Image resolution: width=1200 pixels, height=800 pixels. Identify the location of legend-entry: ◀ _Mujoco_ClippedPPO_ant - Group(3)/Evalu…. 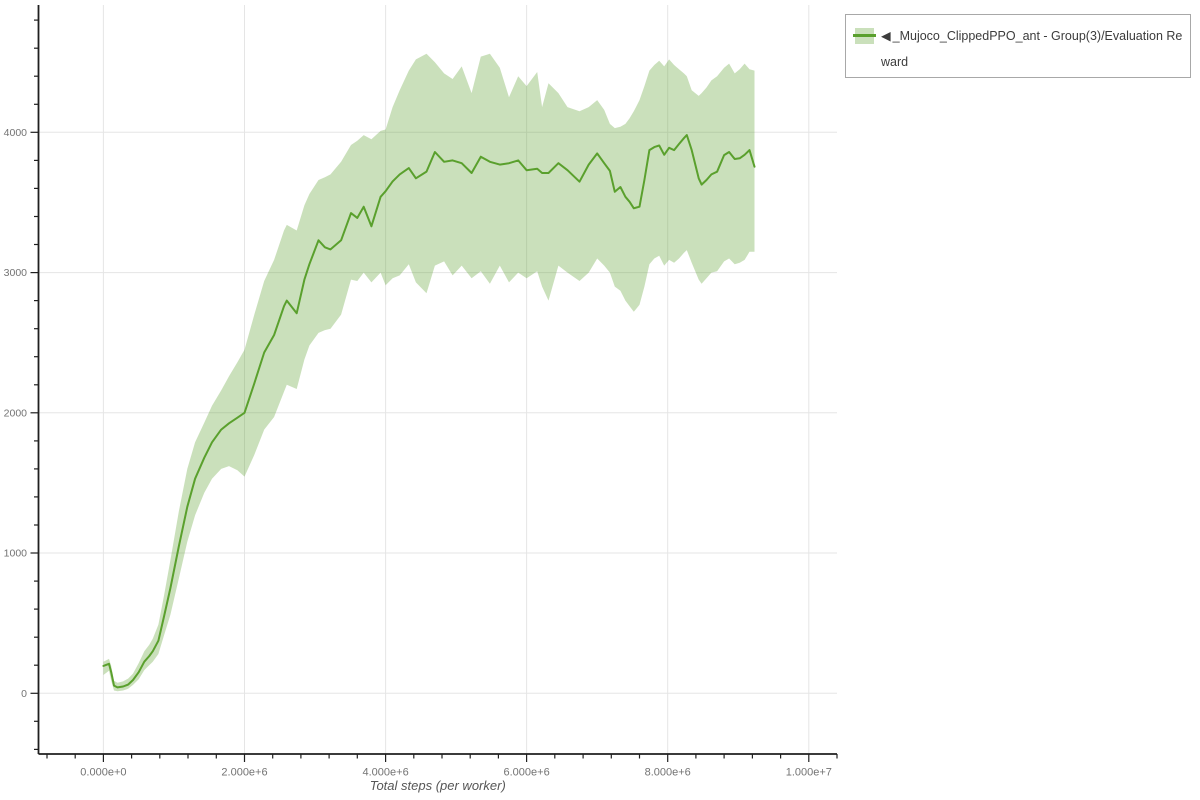
(1032, 47).